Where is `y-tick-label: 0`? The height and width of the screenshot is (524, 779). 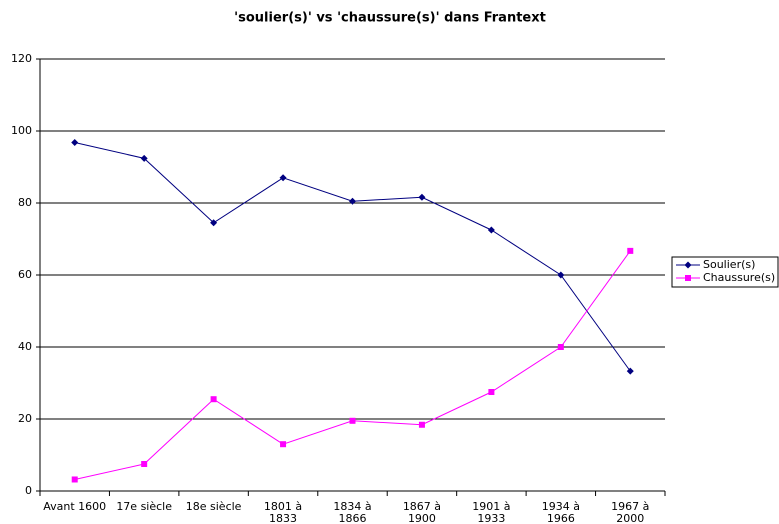
y-tick-label: 0 is located at coordinates (28, 490).